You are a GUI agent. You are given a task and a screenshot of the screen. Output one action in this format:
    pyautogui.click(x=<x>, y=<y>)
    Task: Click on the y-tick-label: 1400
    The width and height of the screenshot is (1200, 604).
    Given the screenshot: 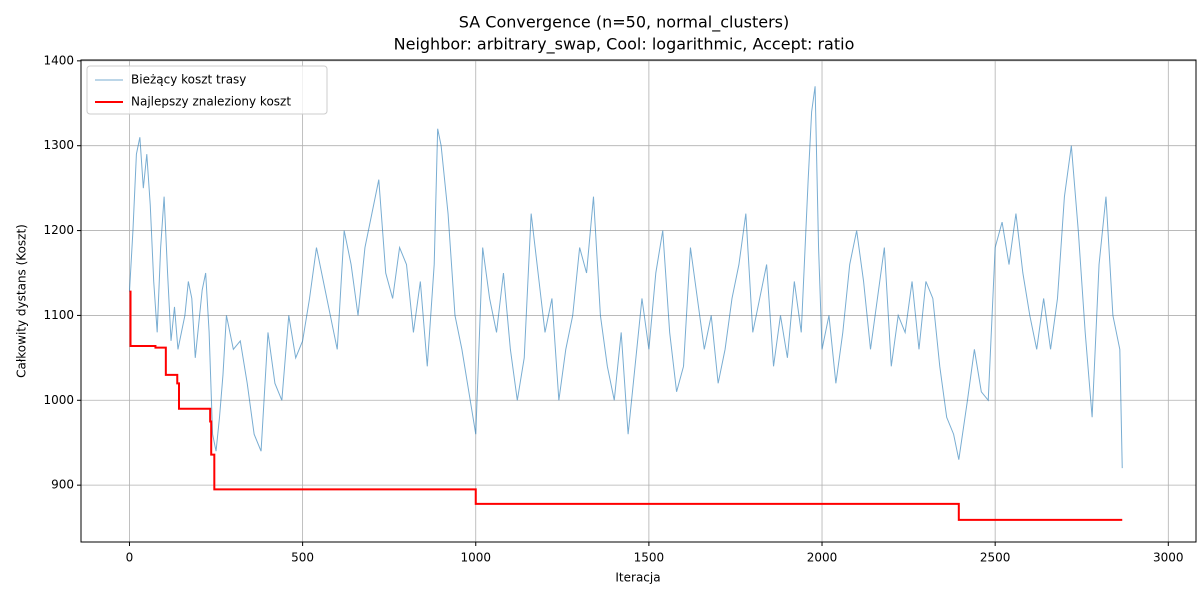 What is the action you would take?
    pyautogui.click(x=58, y=60)
    